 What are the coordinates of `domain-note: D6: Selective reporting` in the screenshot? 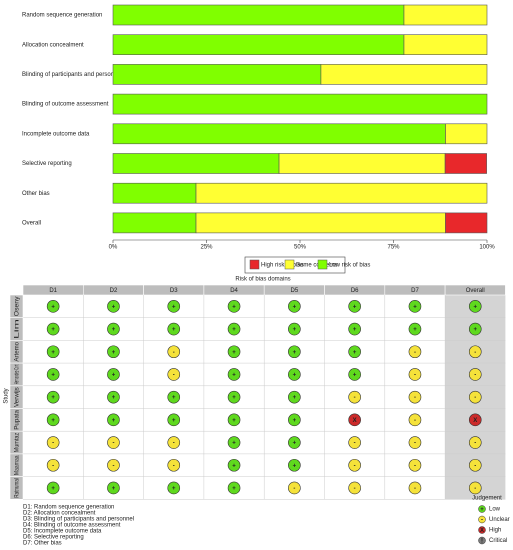 It's located at (53, 538).